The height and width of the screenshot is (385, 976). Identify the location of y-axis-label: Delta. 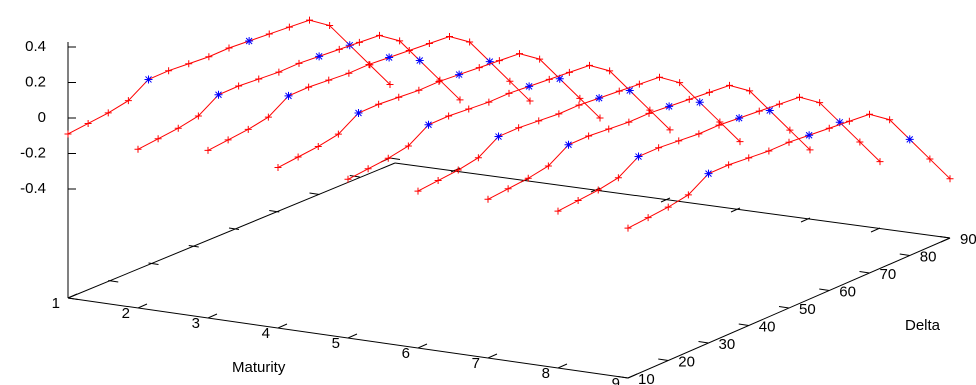
(923, 325).